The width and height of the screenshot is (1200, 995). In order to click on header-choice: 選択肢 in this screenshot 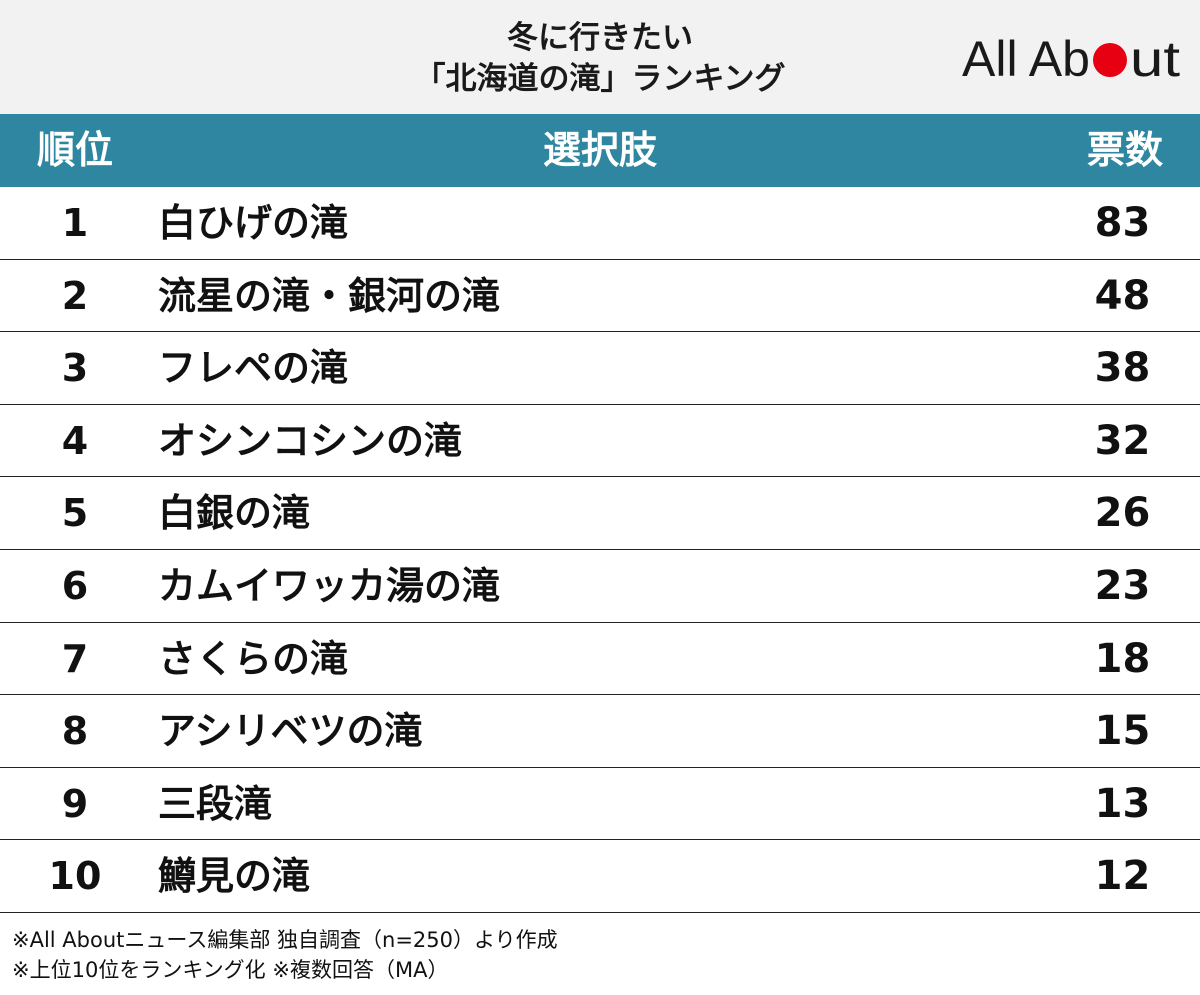, I will do `click(599, 150)`.